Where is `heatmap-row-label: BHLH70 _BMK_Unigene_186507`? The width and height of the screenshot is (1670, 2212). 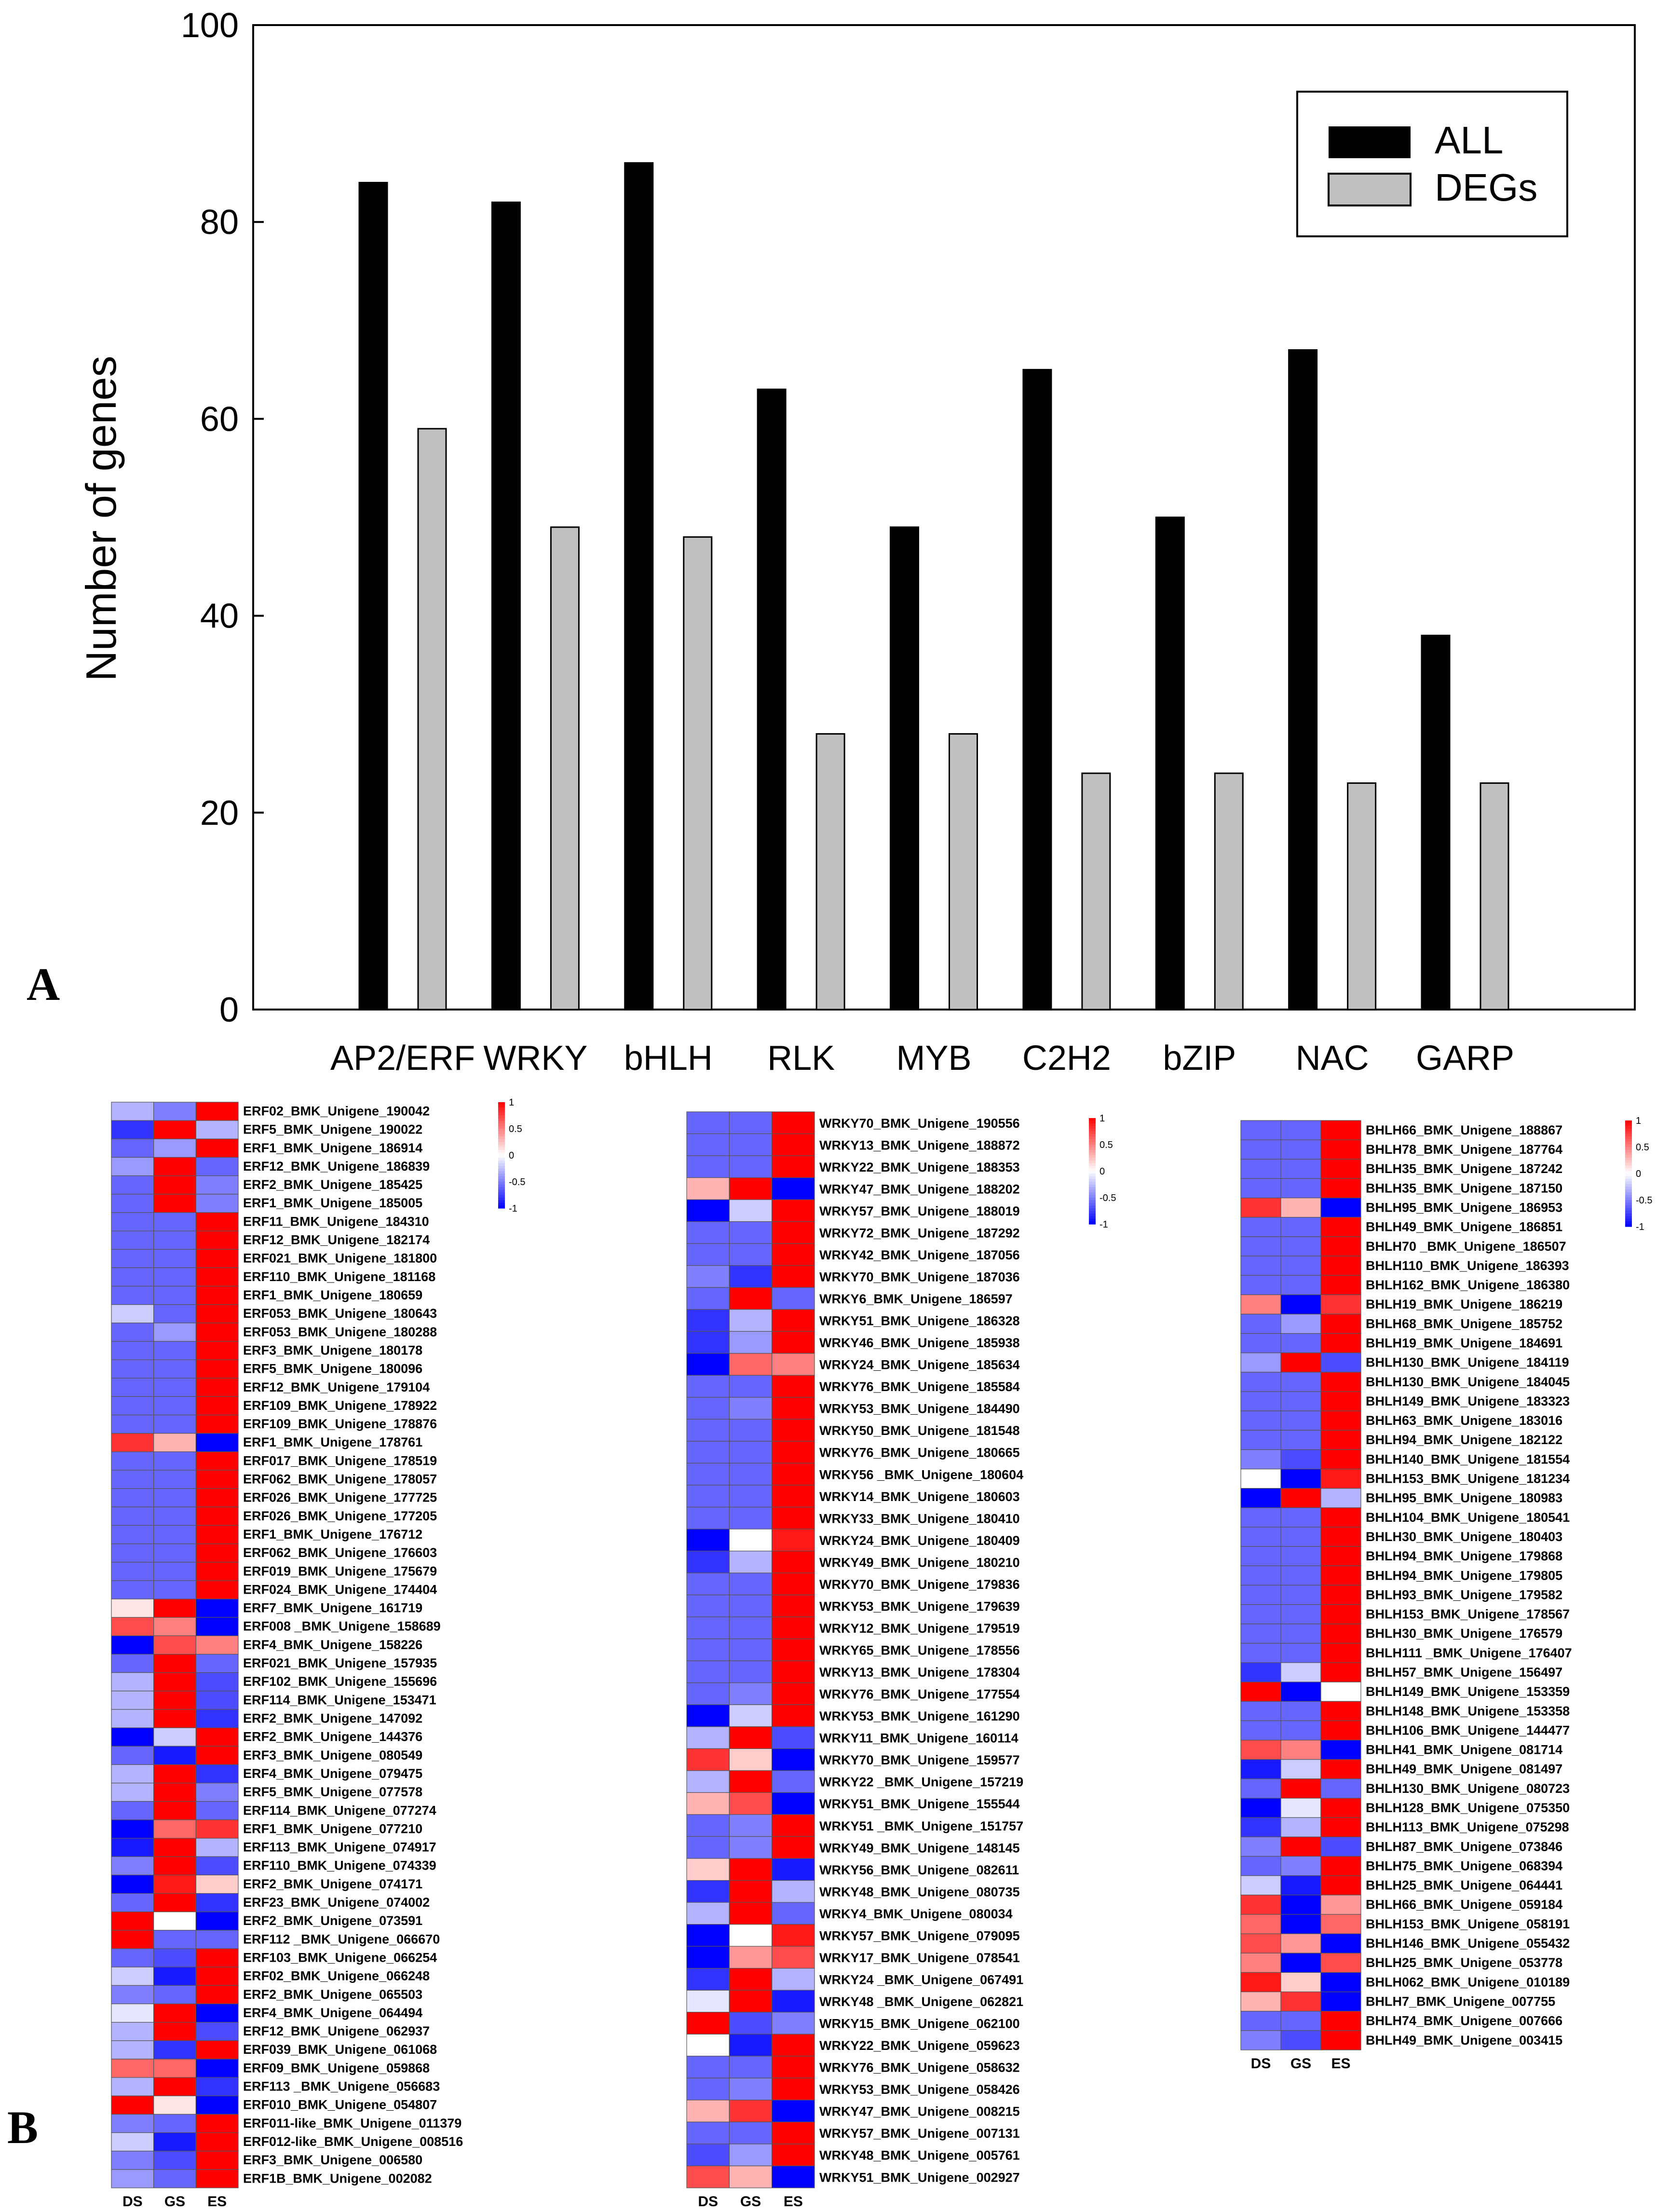
heatmap-row-label: BHLH70 _BMK_Unigene_186507 is located at coordinates (1466, 1246).